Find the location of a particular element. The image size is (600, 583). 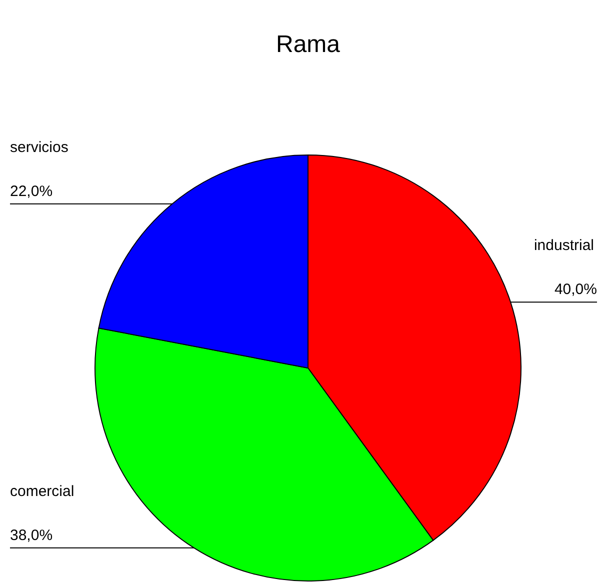

data-label: 40,0% is located at coordinates (575, 289).